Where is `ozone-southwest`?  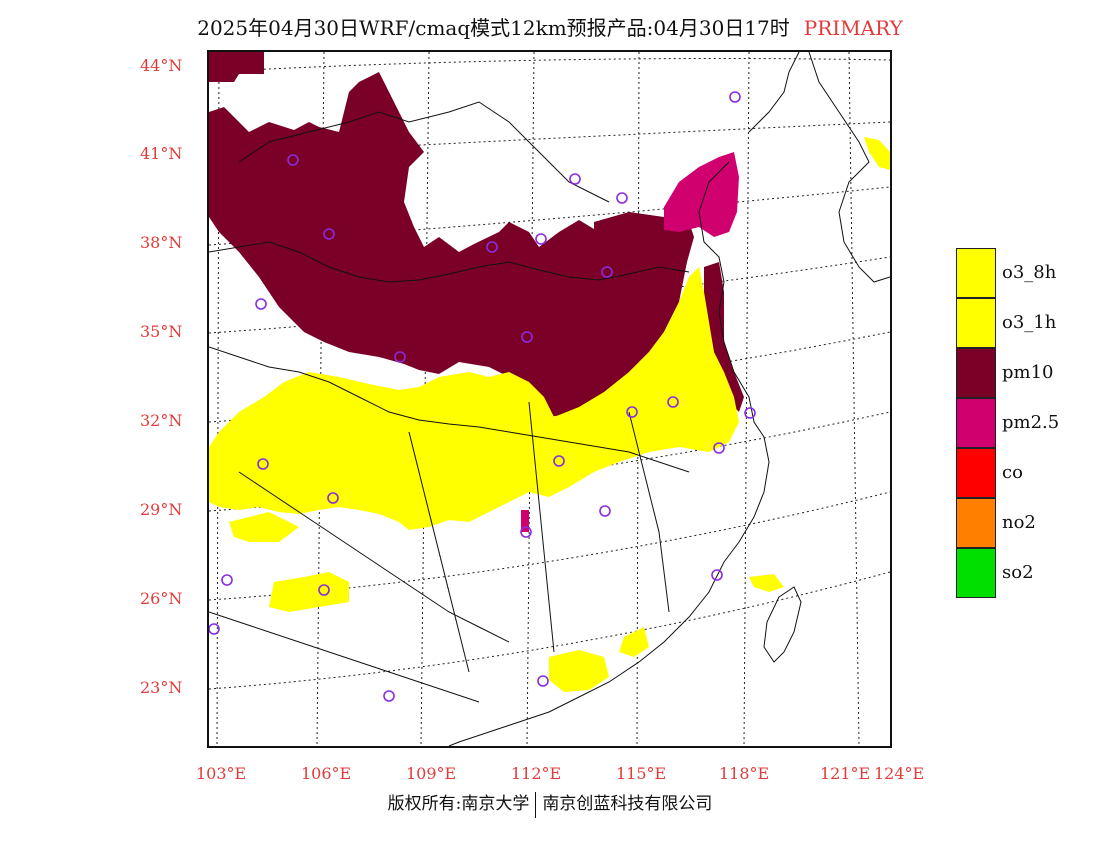 ozone-southwest is located at coordinates (309, 592).